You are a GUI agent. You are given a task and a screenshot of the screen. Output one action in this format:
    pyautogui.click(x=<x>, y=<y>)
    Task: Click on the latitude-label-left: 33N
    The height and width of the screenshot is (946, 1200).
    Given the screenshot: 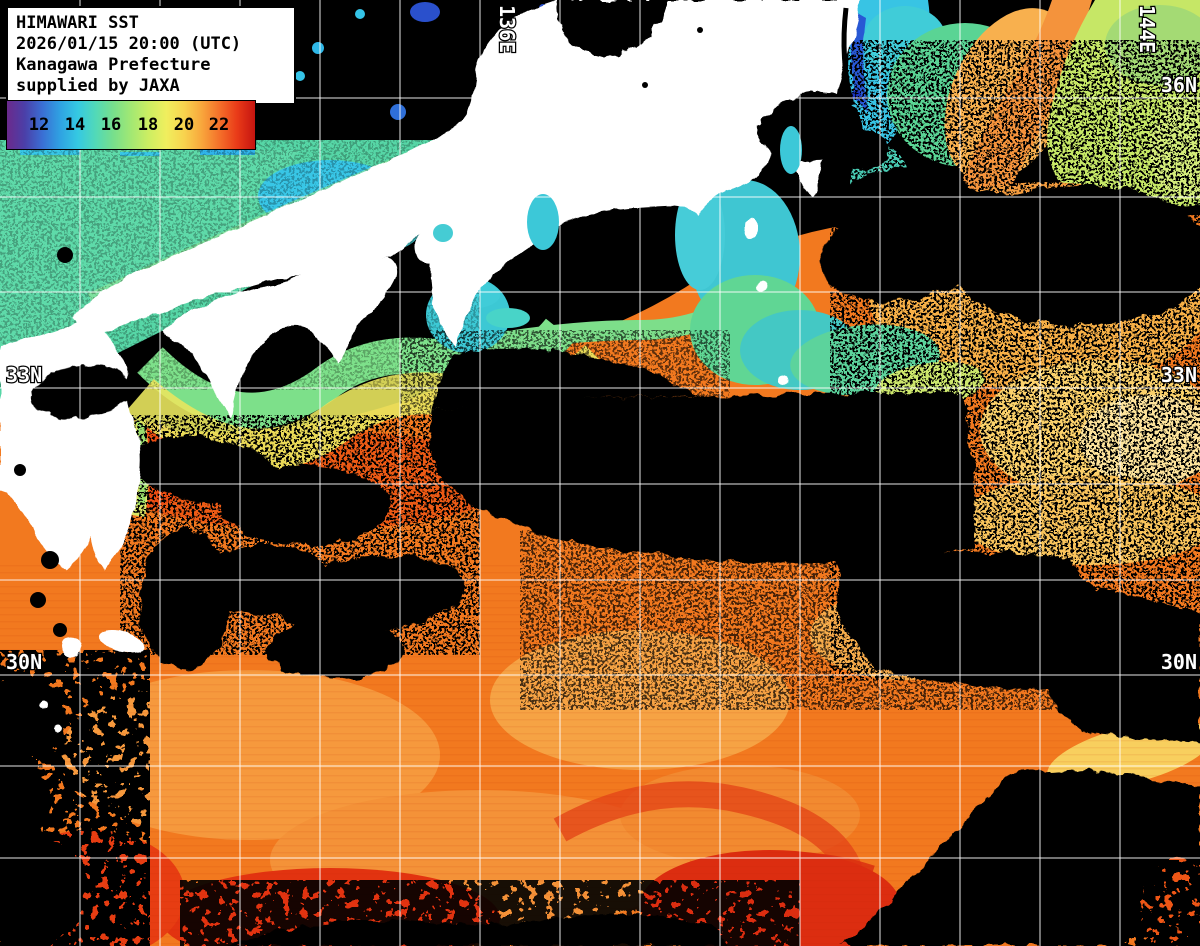 What is the action you would take?
    pyautogui.click(x=24, y=375)
    